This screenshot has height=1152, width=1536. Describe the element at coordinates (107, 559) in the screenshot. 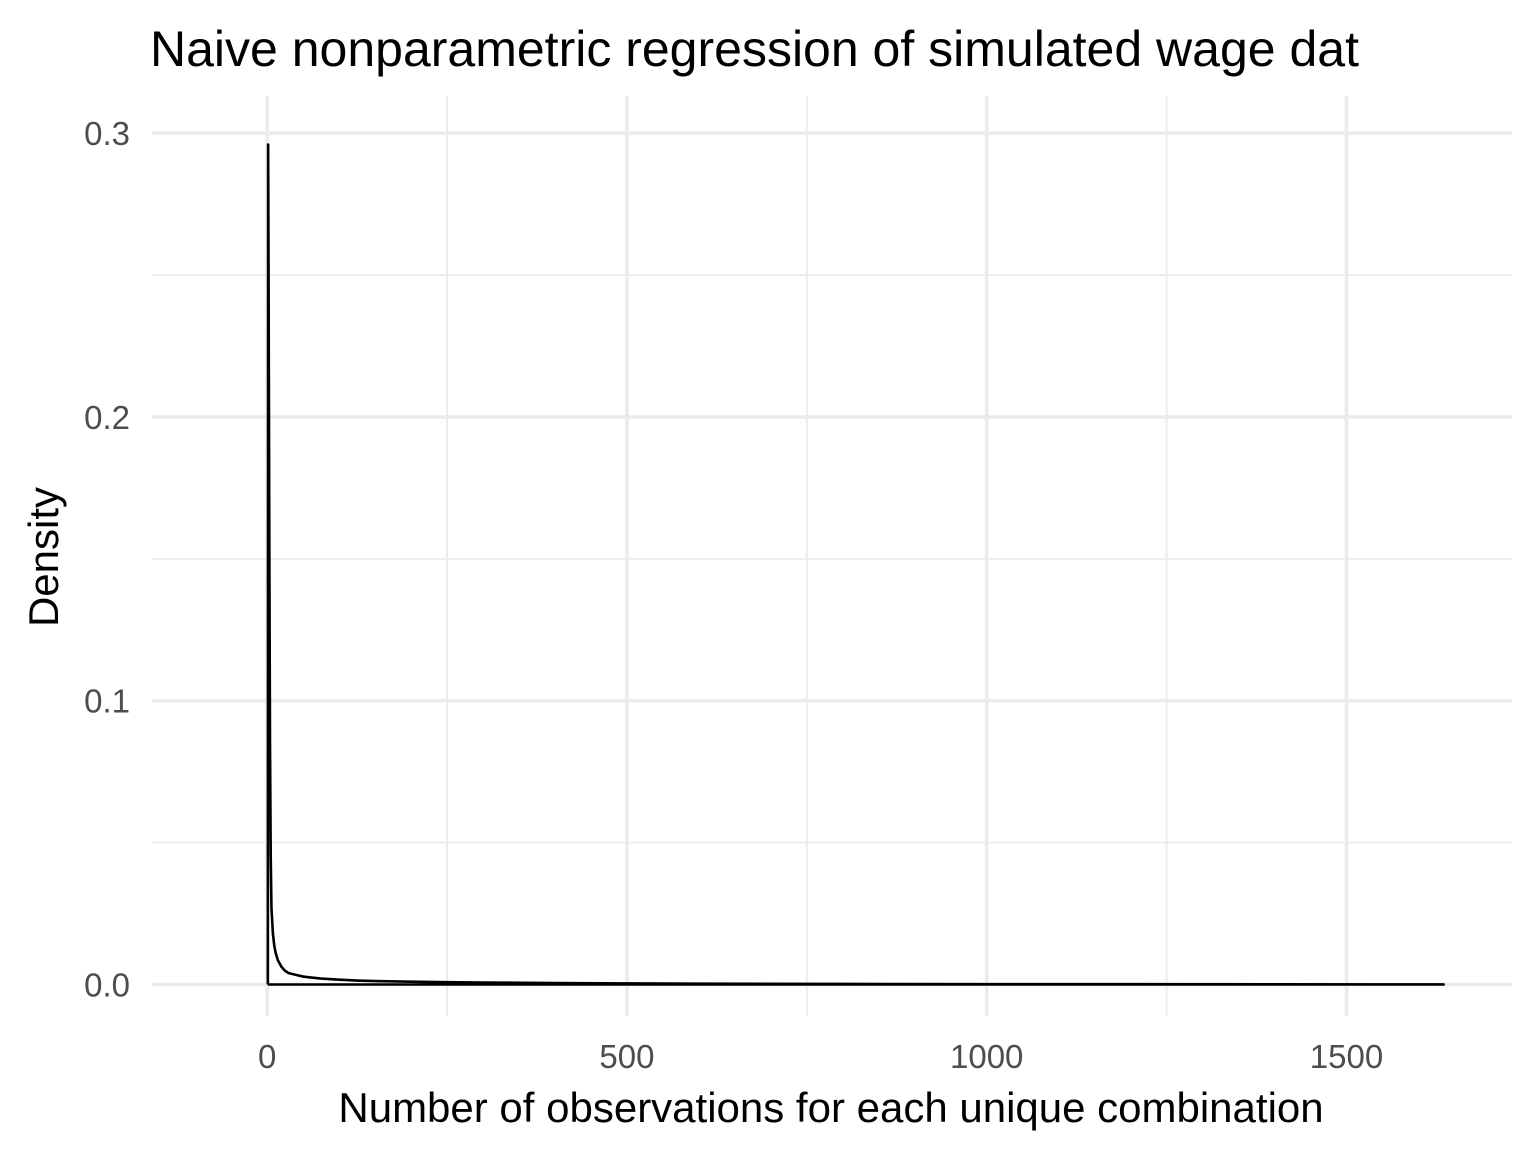

I see `y-axis-ticks: 0.0 0.1 0.2 0.3` at that location.